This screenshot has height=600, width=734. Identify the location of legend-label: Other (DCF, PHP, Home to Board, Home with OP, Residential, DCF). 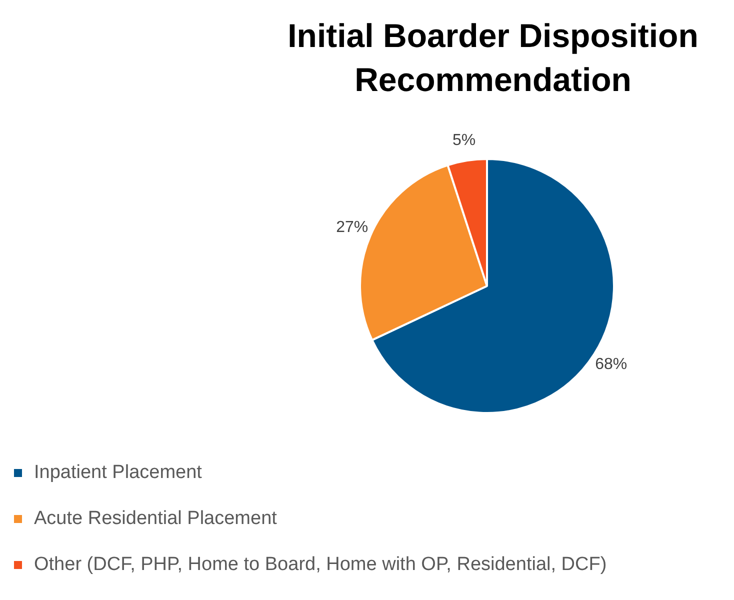
(320, 565).